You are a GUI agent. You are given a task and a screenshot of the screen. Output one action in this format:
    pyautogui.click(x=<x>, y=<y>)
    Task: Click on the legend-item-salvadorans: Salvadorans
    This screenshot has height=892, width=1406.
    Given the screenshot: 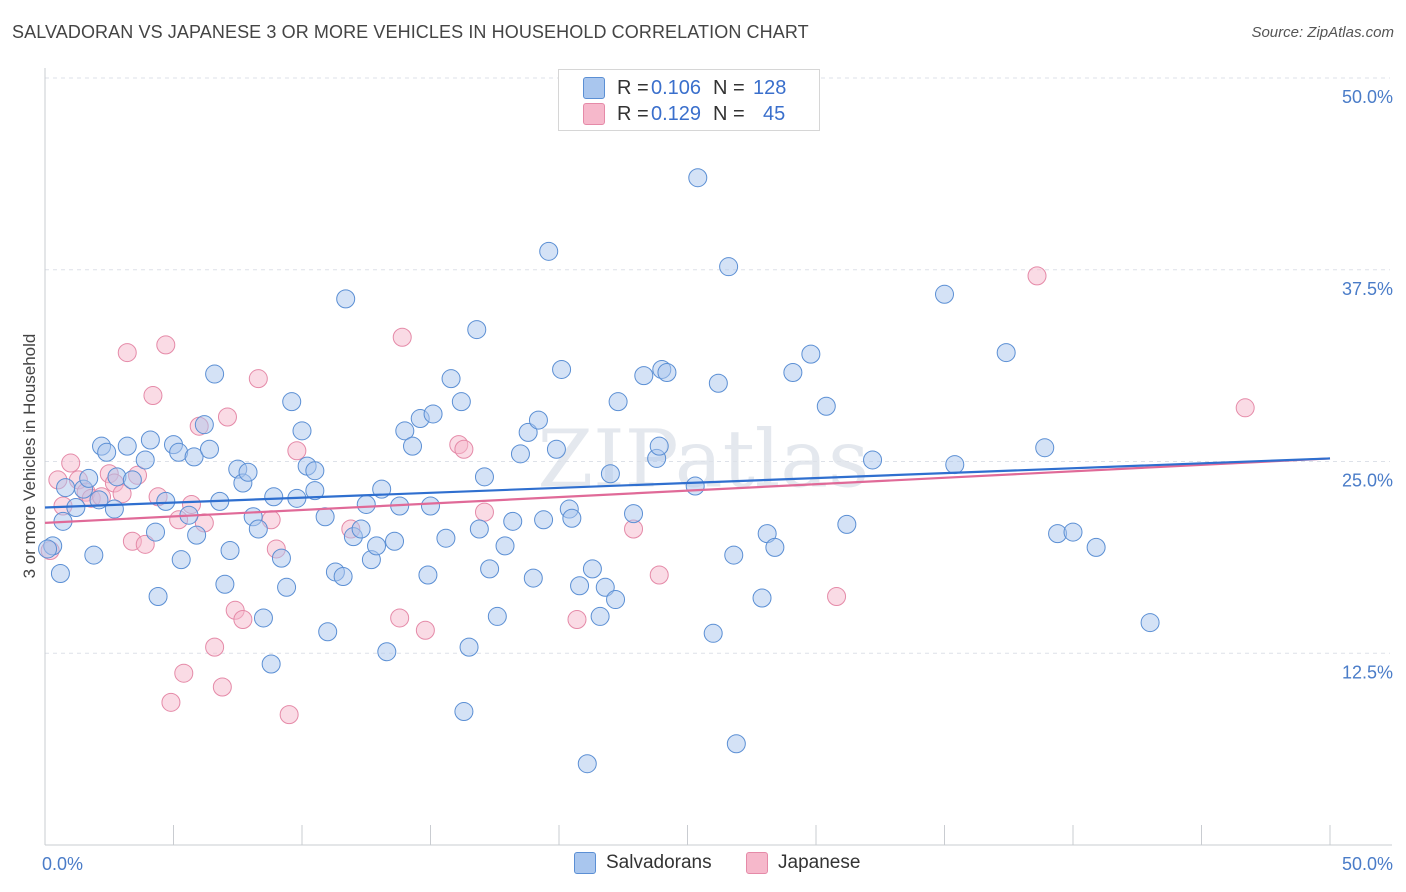 What is the action you would take?
    pyautogui.click(x=643, y=863)
    